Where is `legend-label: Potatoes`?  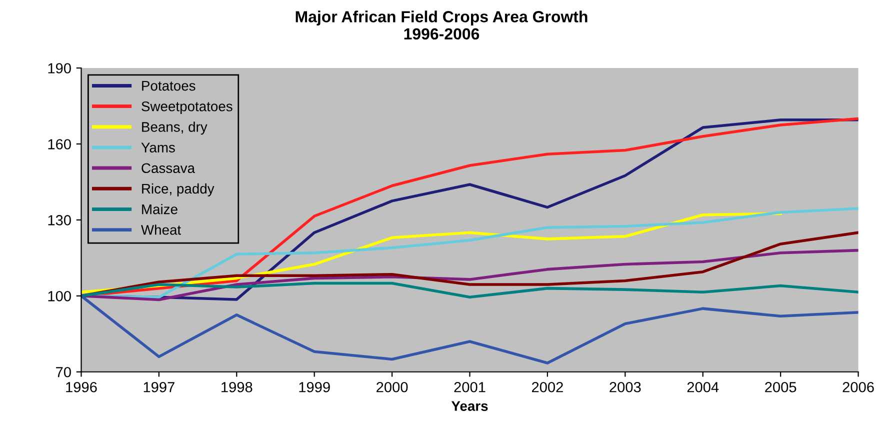 legend-label: Potatoes is located at coordinates (169, 86).